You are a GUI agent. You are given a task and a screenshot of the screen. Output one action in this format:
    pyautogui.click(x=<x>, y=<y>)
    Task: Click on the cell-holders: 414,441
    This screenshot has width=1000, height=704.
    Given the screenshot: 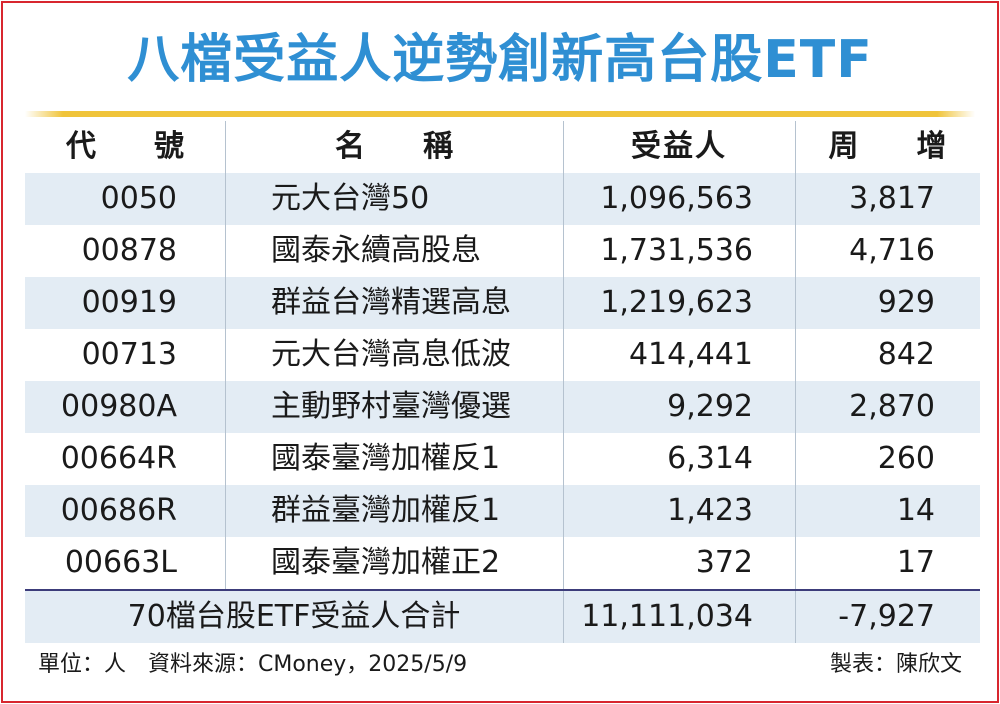 What is the action you would take?
    pyautogui.click(x=690, y=354)
    